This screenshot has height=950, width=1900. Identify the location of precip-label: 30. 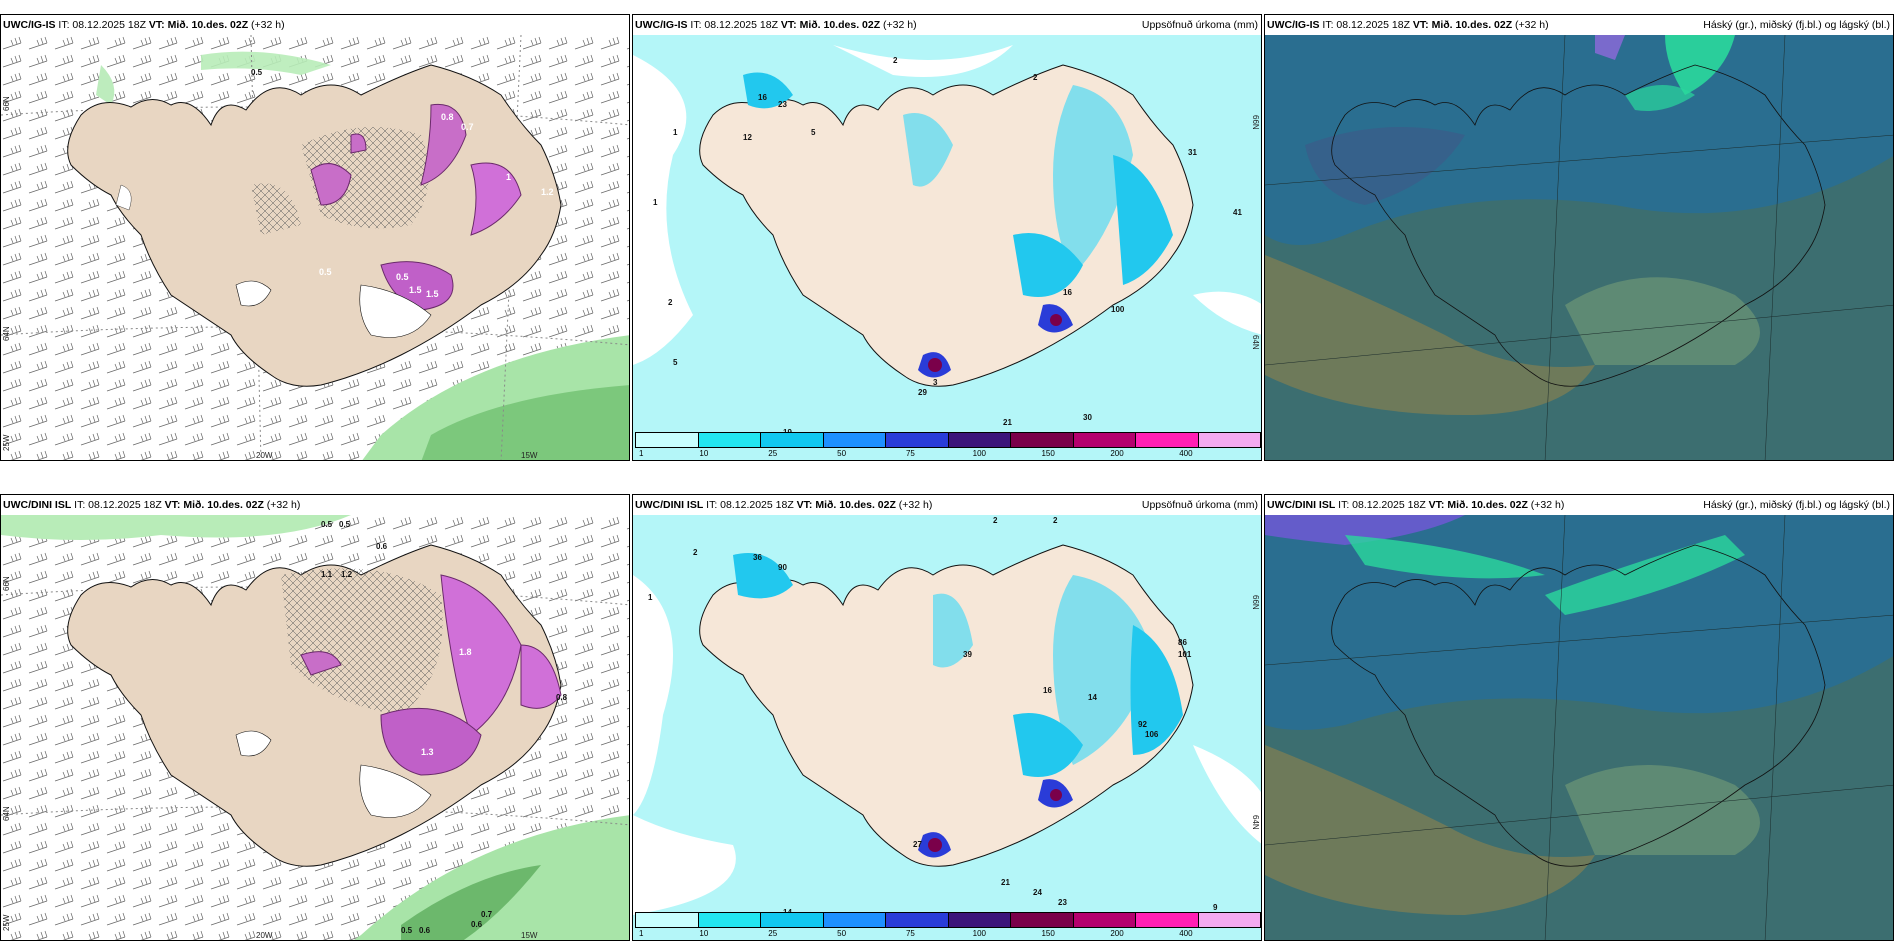
(1087, 417).